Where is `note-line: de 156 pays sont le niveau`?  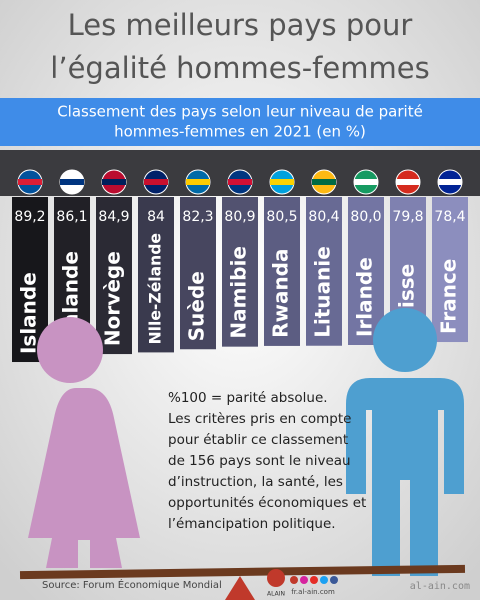
note-line: de 156 pays sont le niveau is located at coordinates (259, 461).